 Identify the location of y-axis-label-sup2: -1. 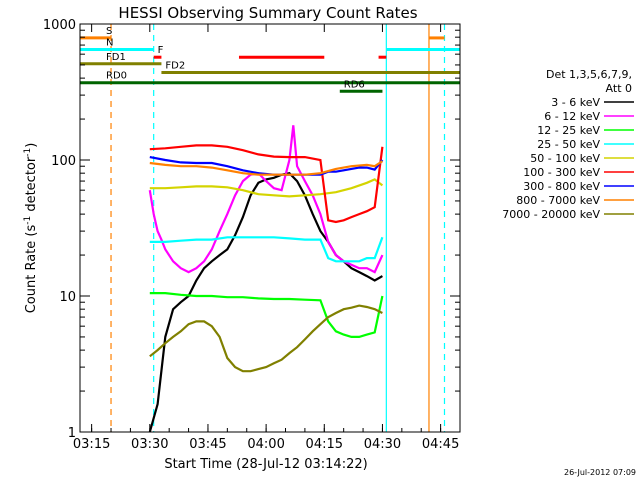
(28, 152).